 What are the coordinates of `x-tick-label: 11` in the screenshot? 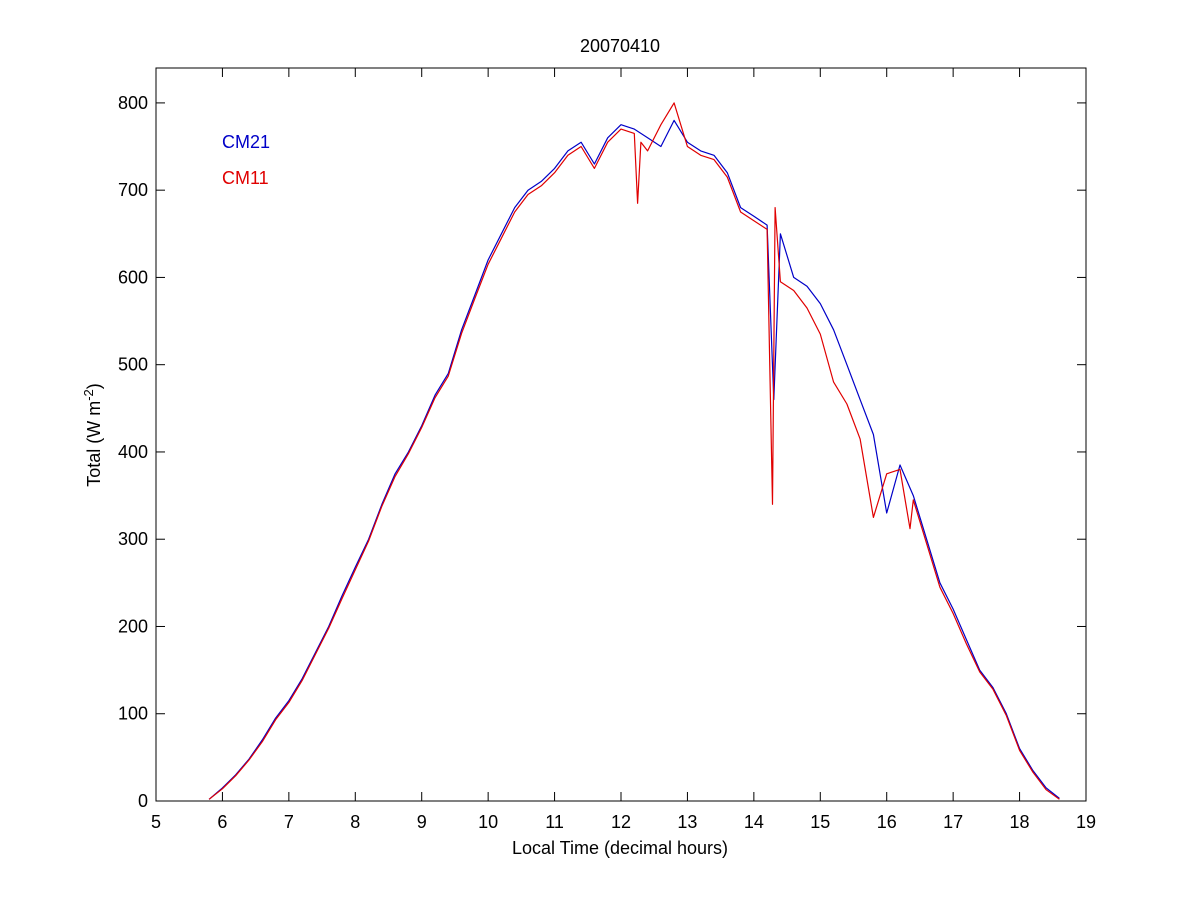 It's located at (554, 822).